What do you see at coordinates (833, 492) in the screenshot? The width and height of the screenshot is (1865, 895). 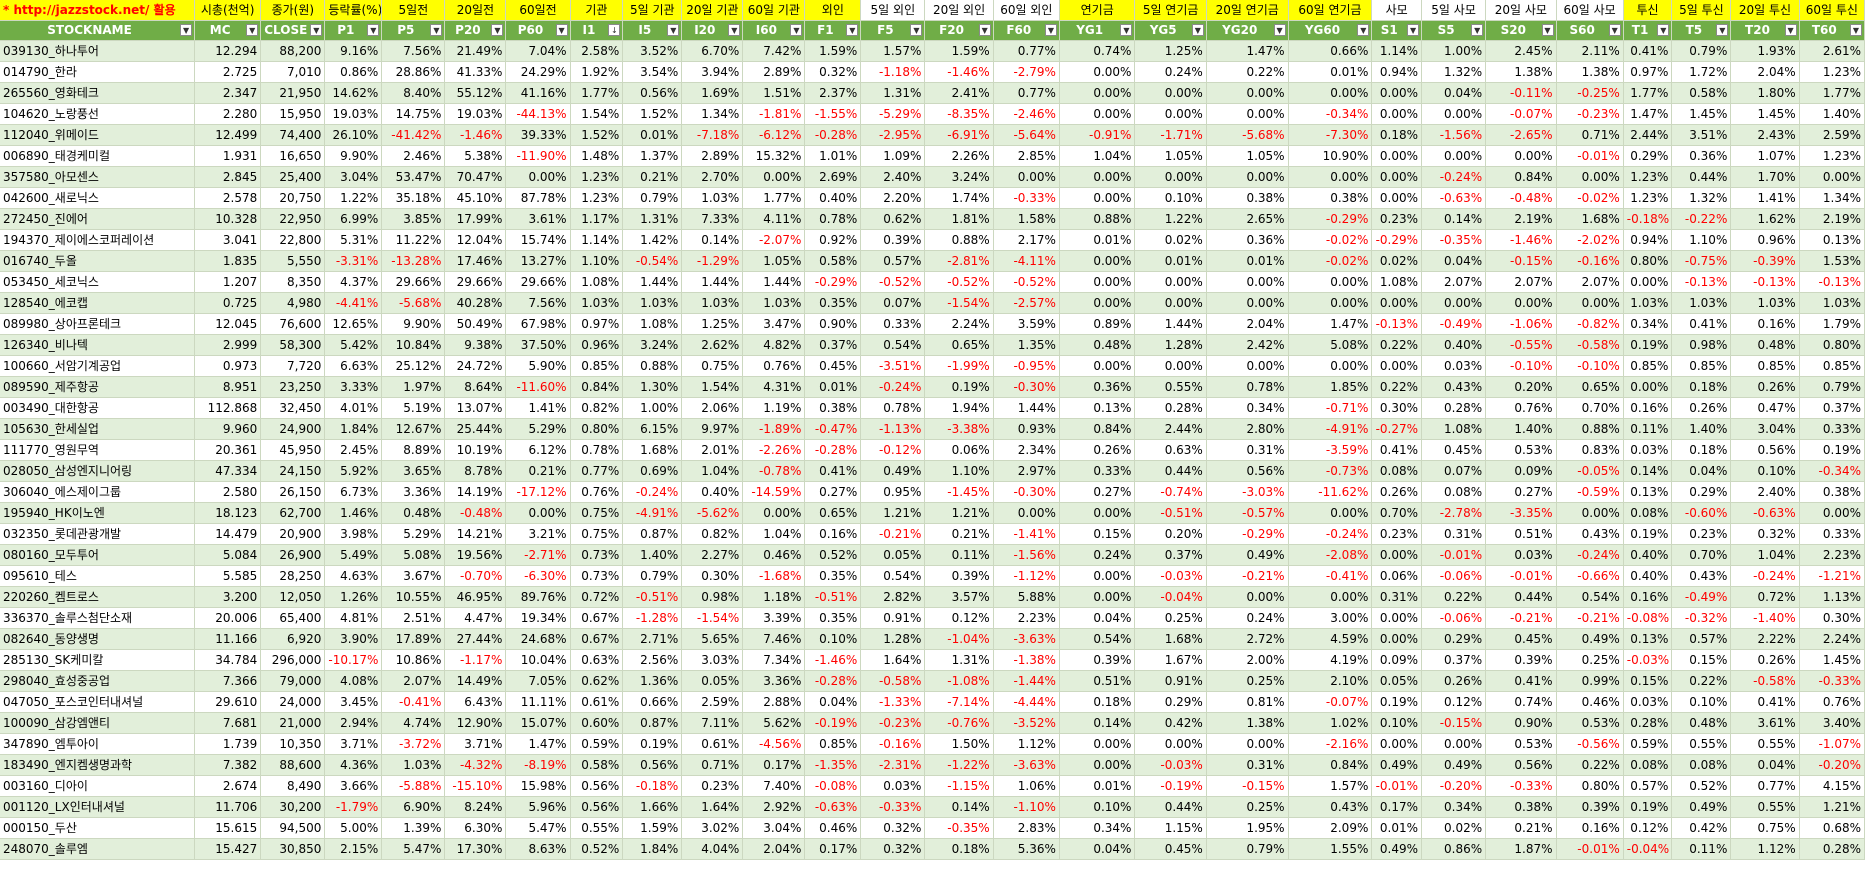 I see `cell-f1: 0.27%` at bounding box center [833, 492].